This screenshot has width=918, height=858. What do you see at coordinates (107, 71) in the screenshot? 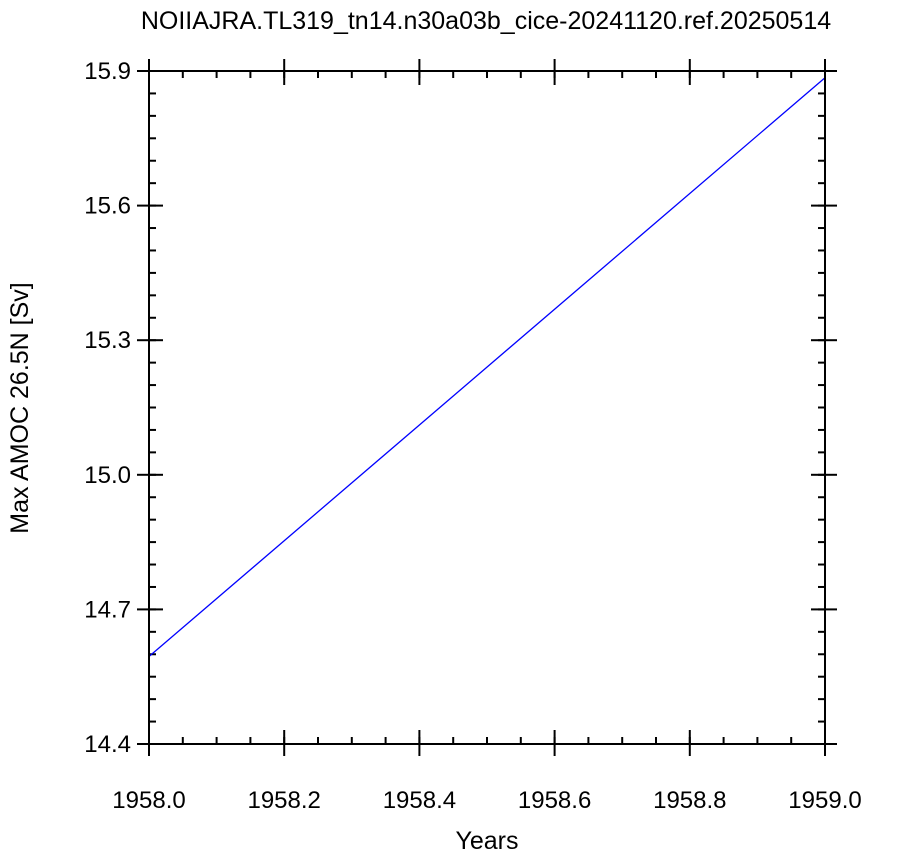
I see `y-tick-label: 15.9` at bounding box center [107, 71].